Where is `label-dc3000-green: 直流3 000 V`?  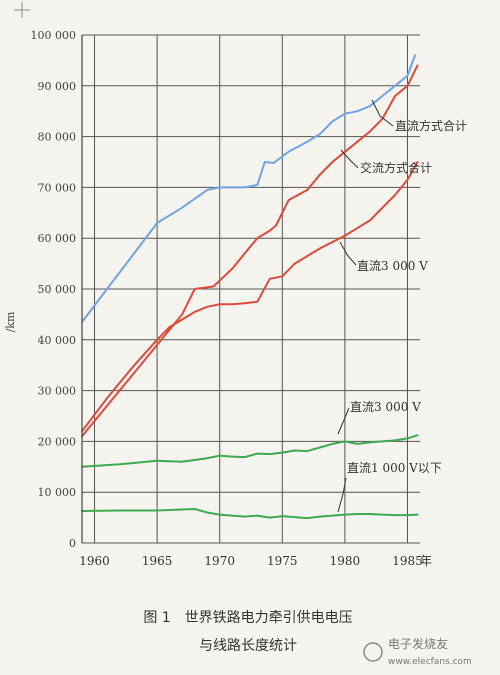
label-dc3000-green: 直流3 000 V is located at coordinates (385, 407).